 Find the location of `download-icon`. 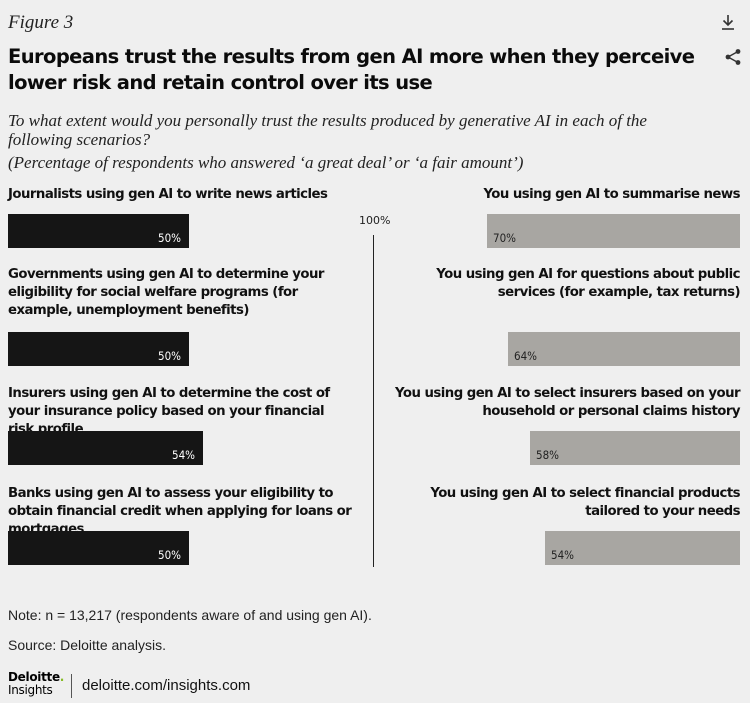

download-icon is located at coordinates (728, 22).